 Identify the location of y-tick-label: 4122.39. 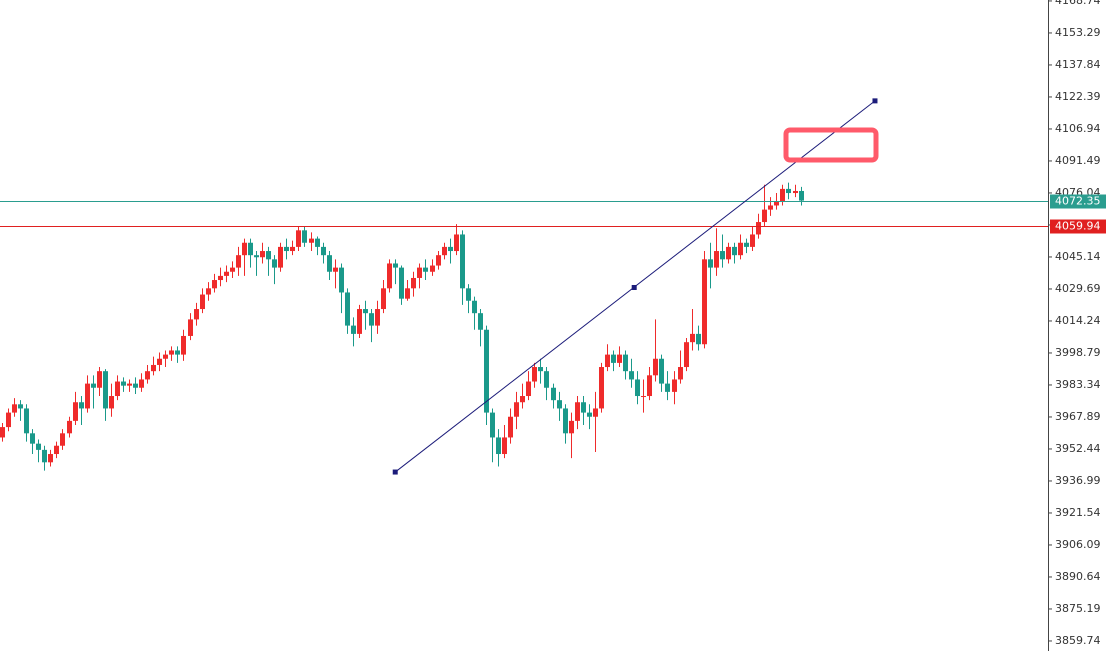
(1078, 96).